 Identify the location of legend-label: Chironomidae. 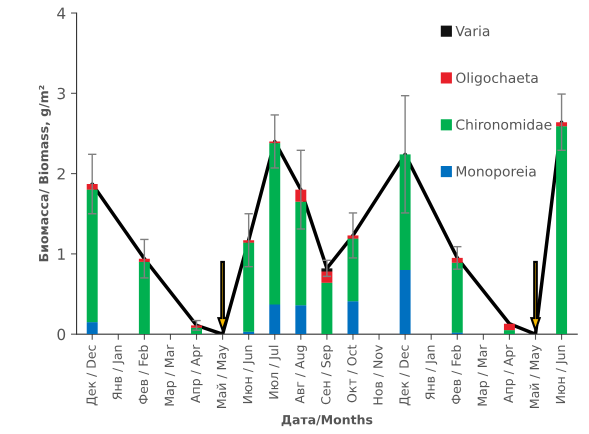
(504, 124).